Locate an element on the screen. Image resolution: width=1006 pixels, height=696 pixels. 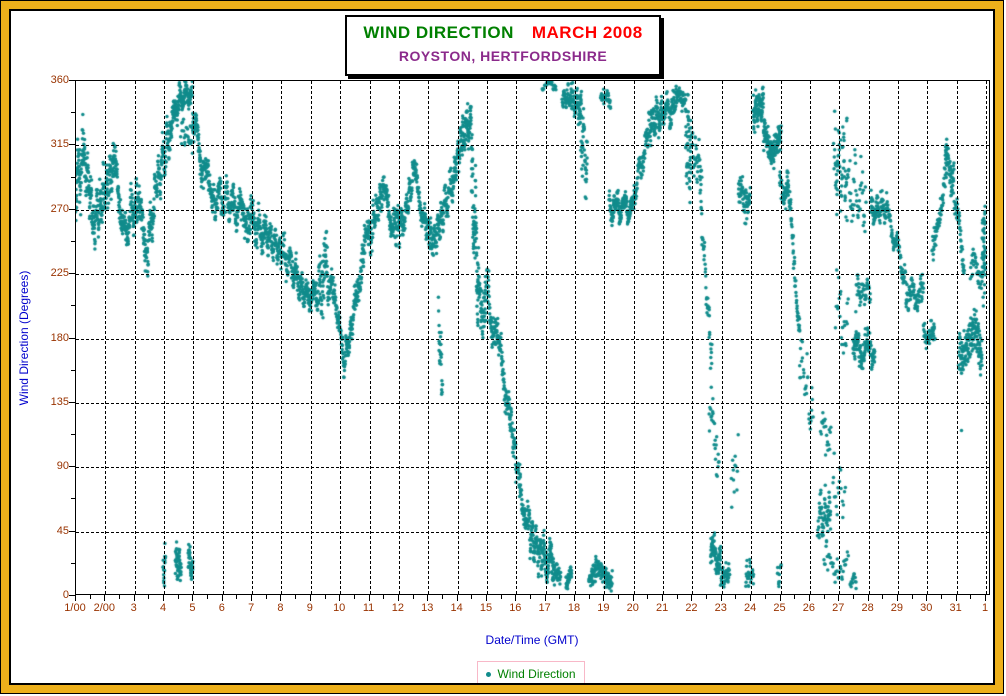
x-tick-label: 18 is located at coordinates (574, 608).